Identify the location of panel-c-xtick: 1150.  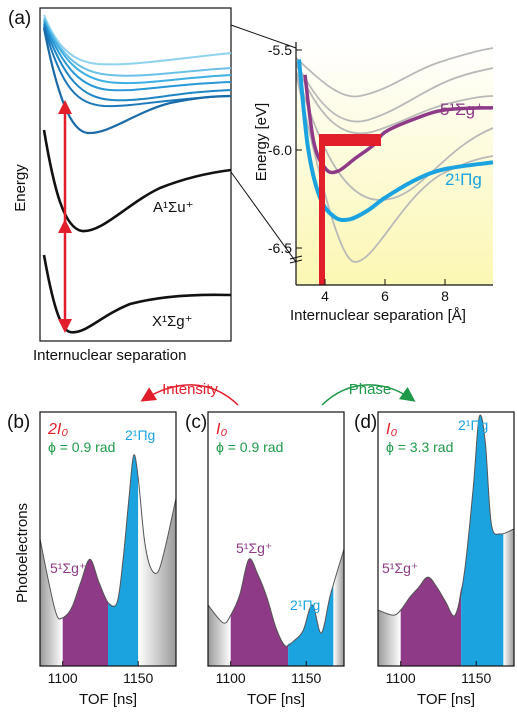
(306, 678).